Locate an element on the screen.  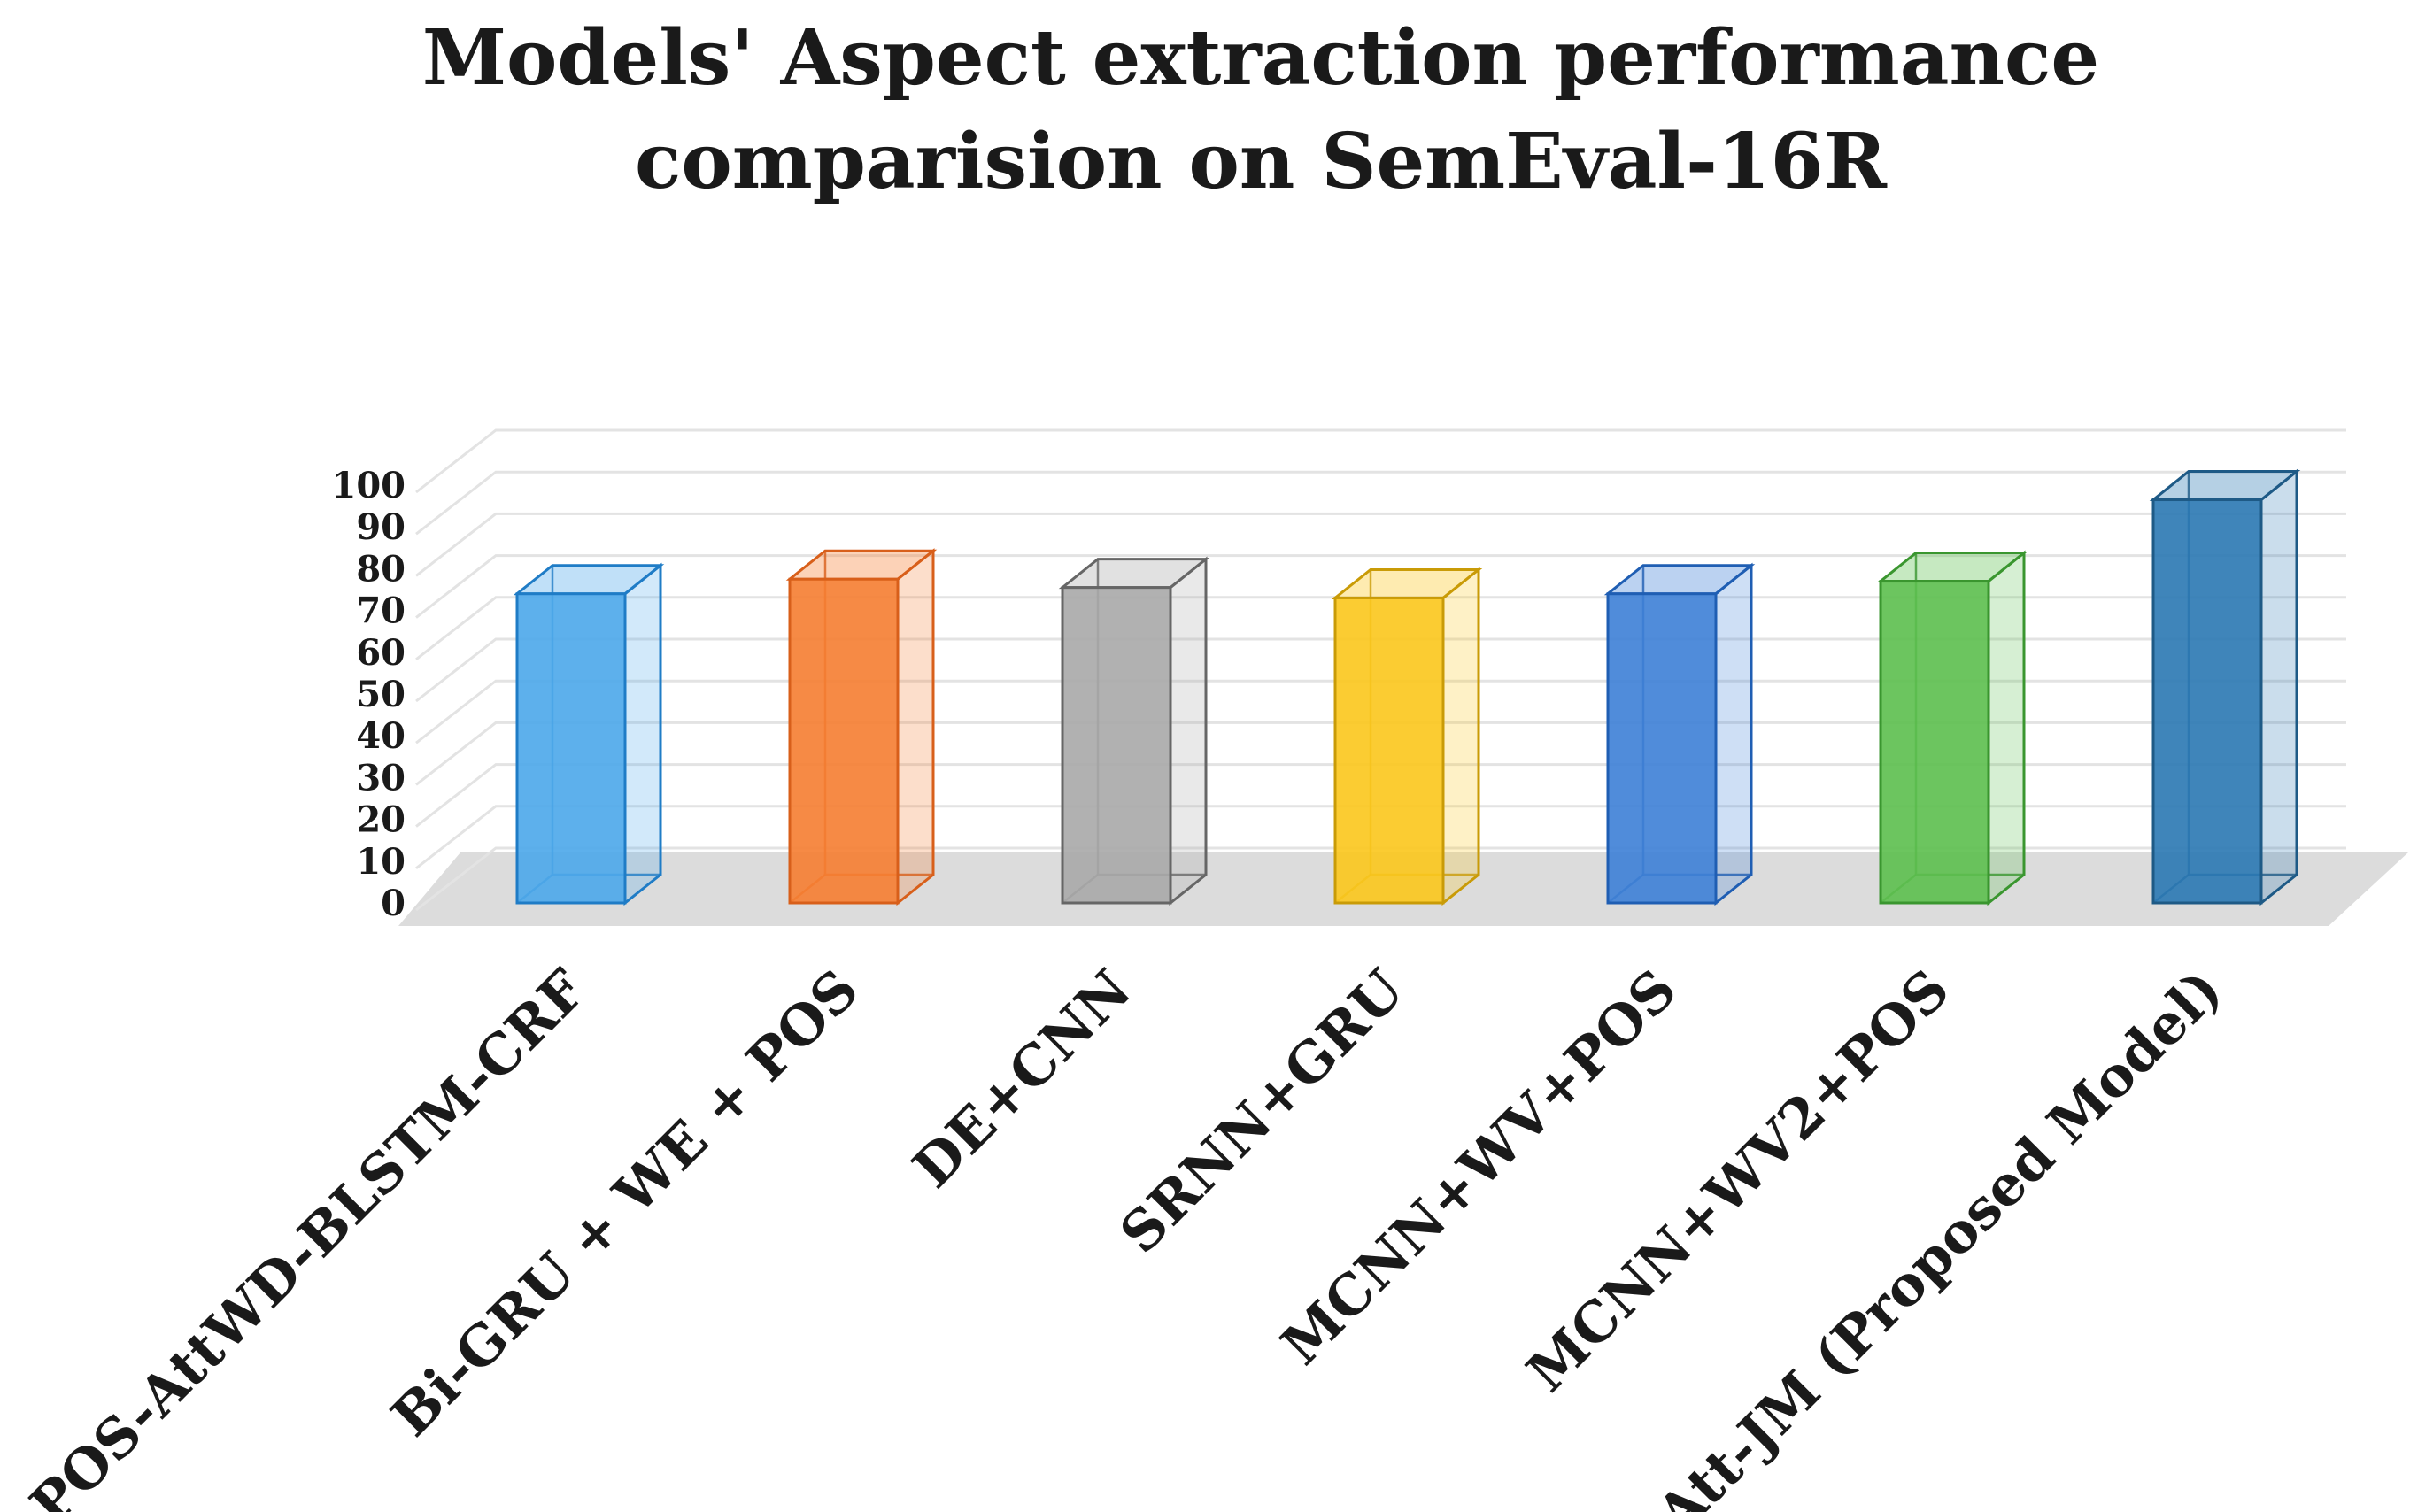
y-tick-label: 90 is located at coordinates (381, 527).